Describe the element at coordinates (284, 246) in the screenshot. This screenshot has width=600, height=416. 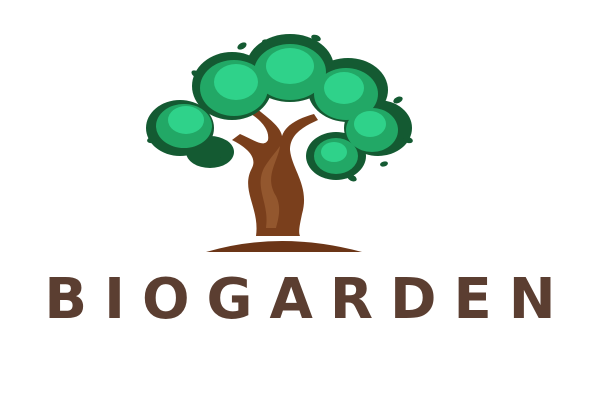
I see `ground-mound` at that location.